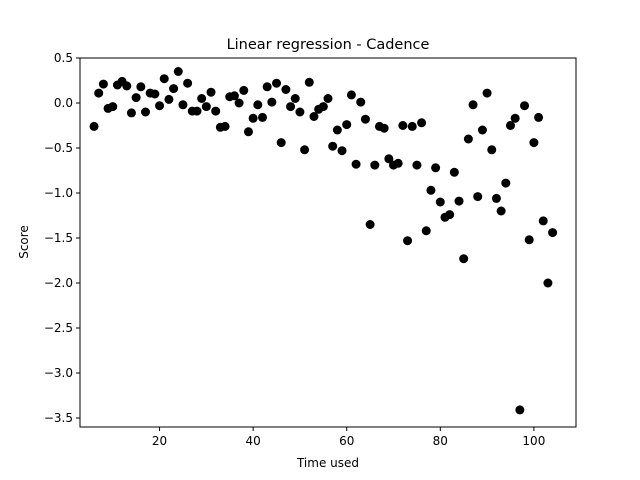 The height and width of the screenshot is (480, 640). I want to click on x-axis-ticks: 20 40 60 80 100, so click(348, 437).